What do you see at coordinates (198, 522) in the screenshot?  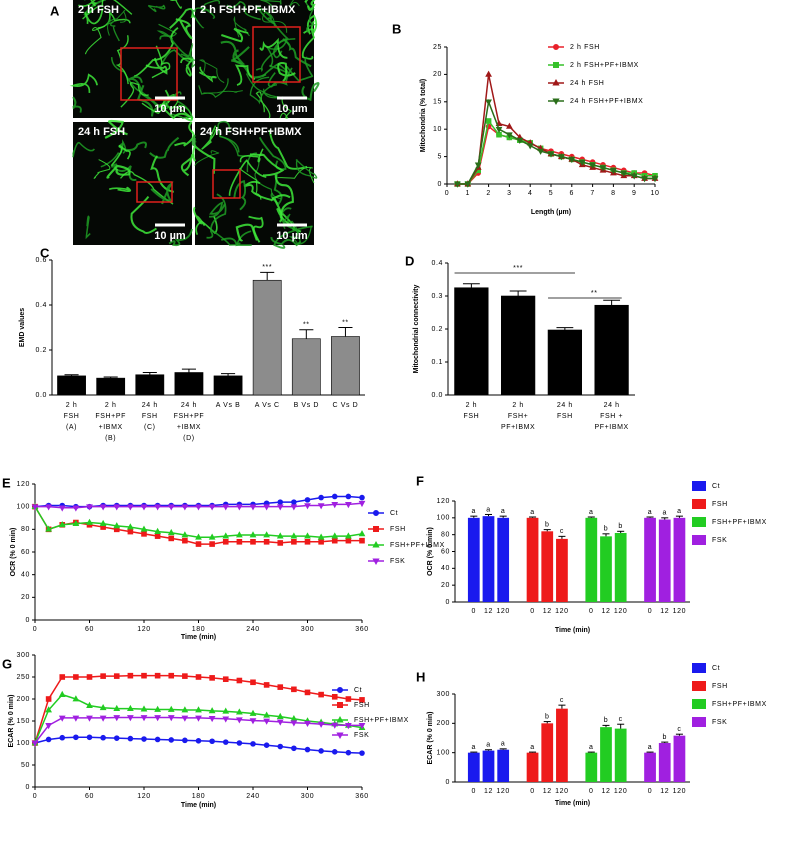 I see `series-line` at bounding box center [198, 522].